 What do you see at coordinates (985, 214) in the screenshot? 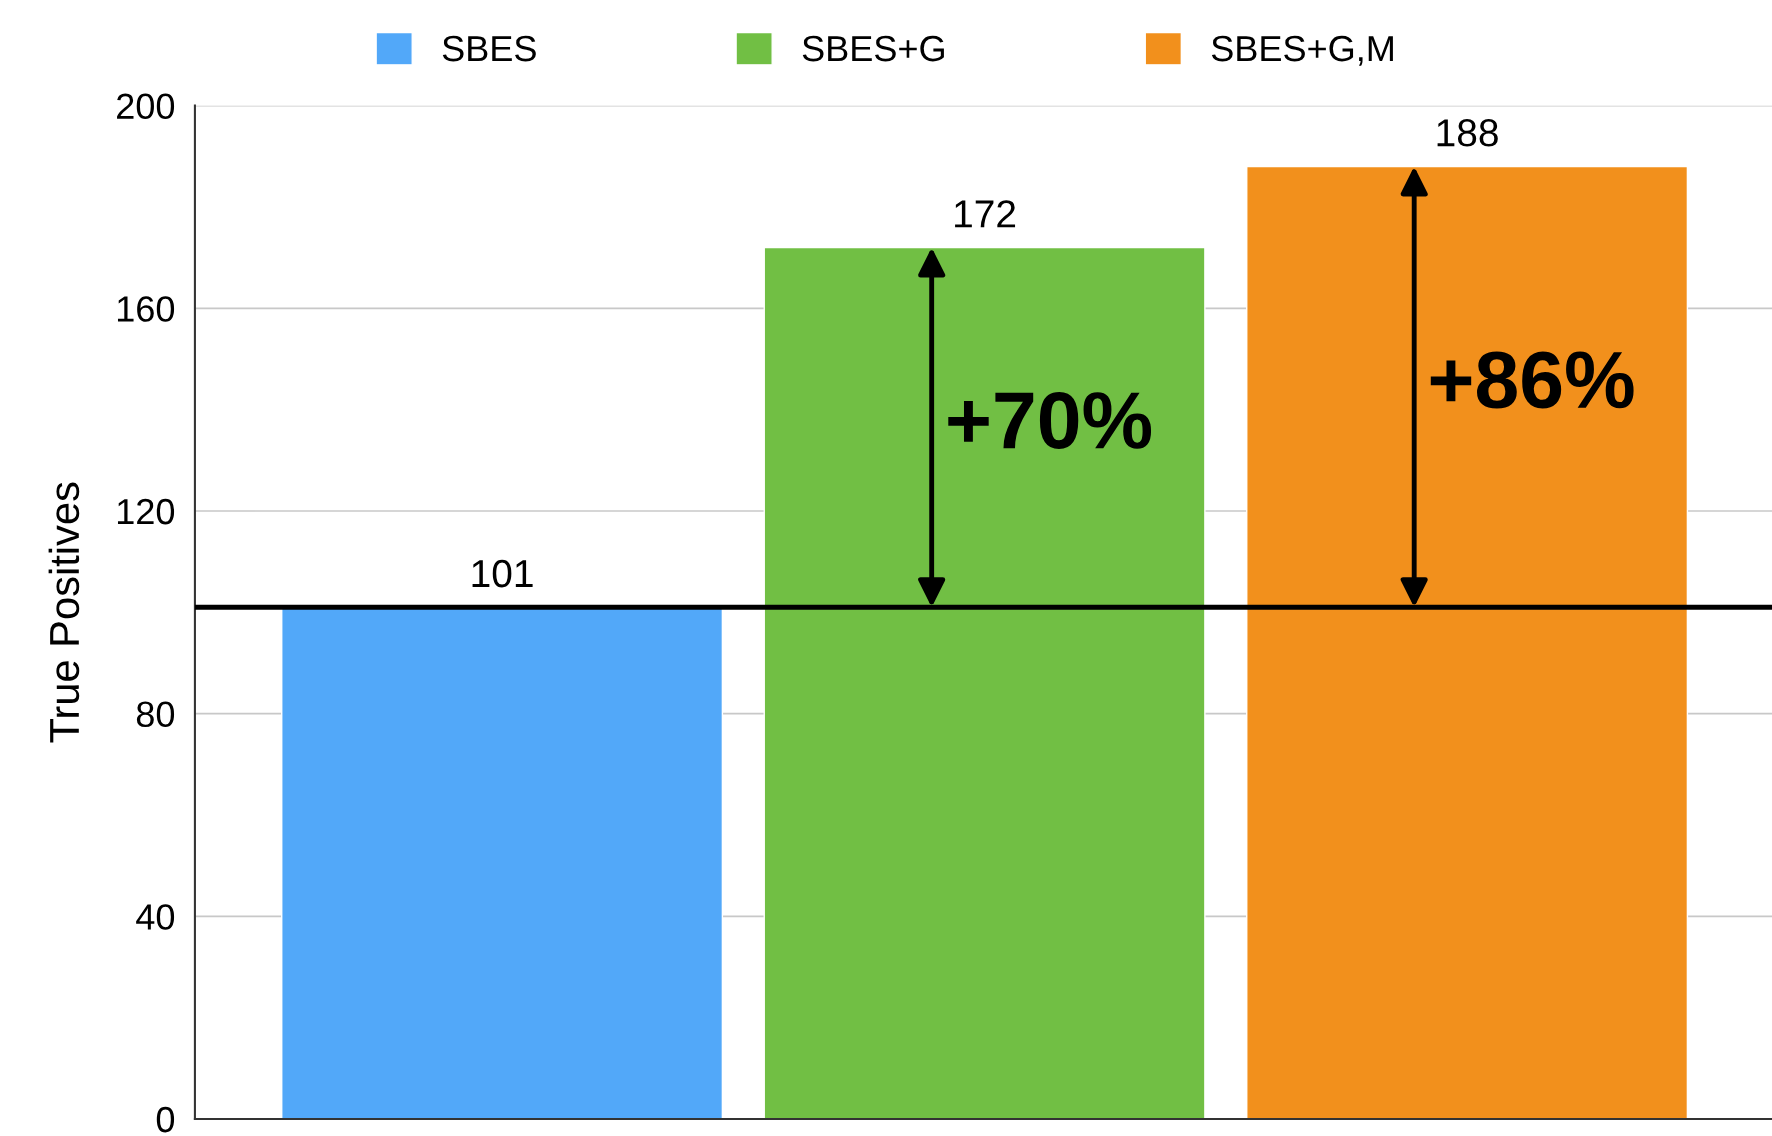
I see `data-label: 172` at bounding box center [985, 214].